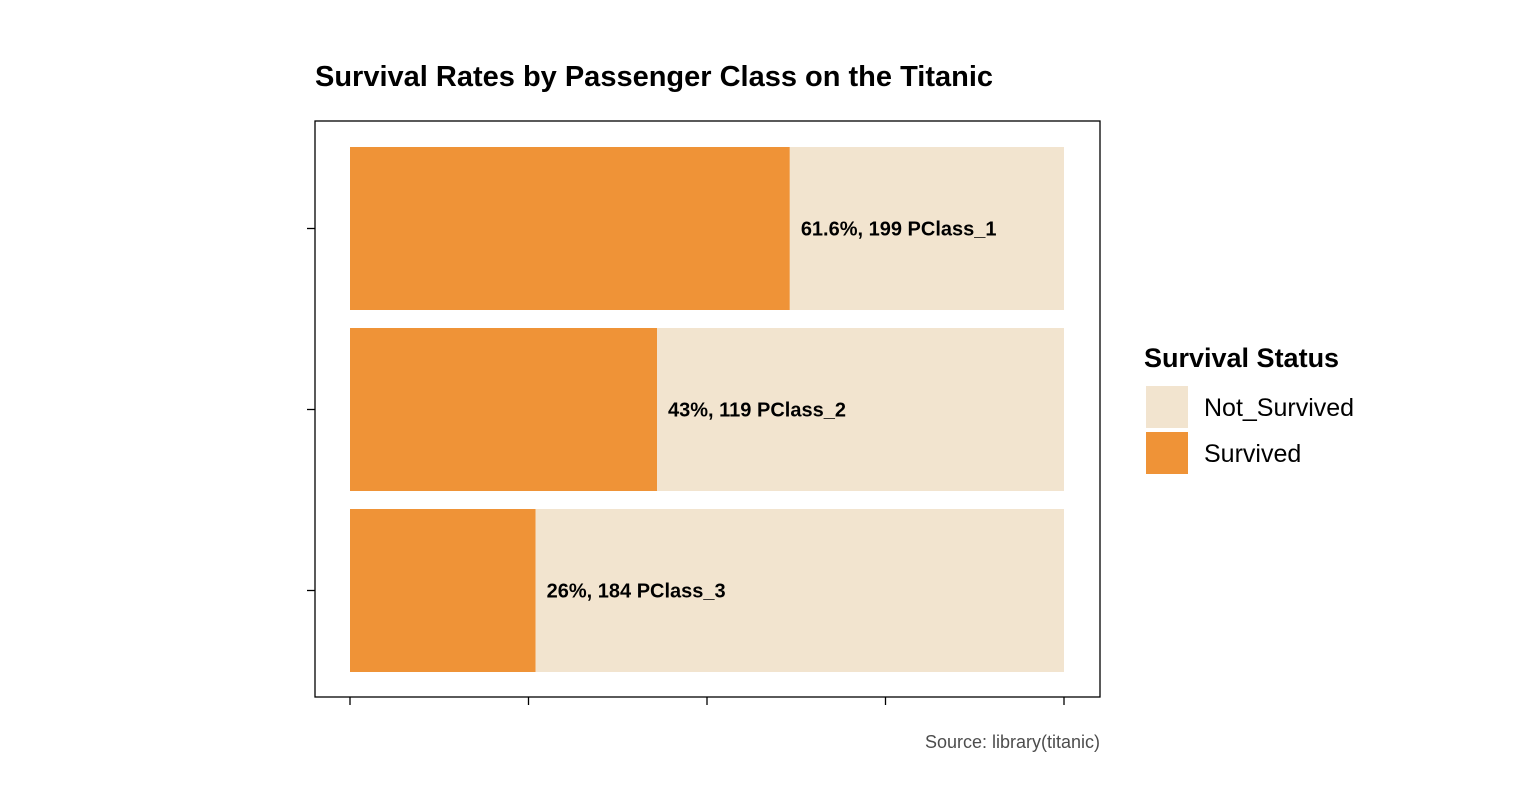 The width and height of the screenshot is (1520, 794). What do you see at coordinates (1241, 358) in the screenshot?
I see `legend-title: Survival Status` at bounding box center [1241, 358].